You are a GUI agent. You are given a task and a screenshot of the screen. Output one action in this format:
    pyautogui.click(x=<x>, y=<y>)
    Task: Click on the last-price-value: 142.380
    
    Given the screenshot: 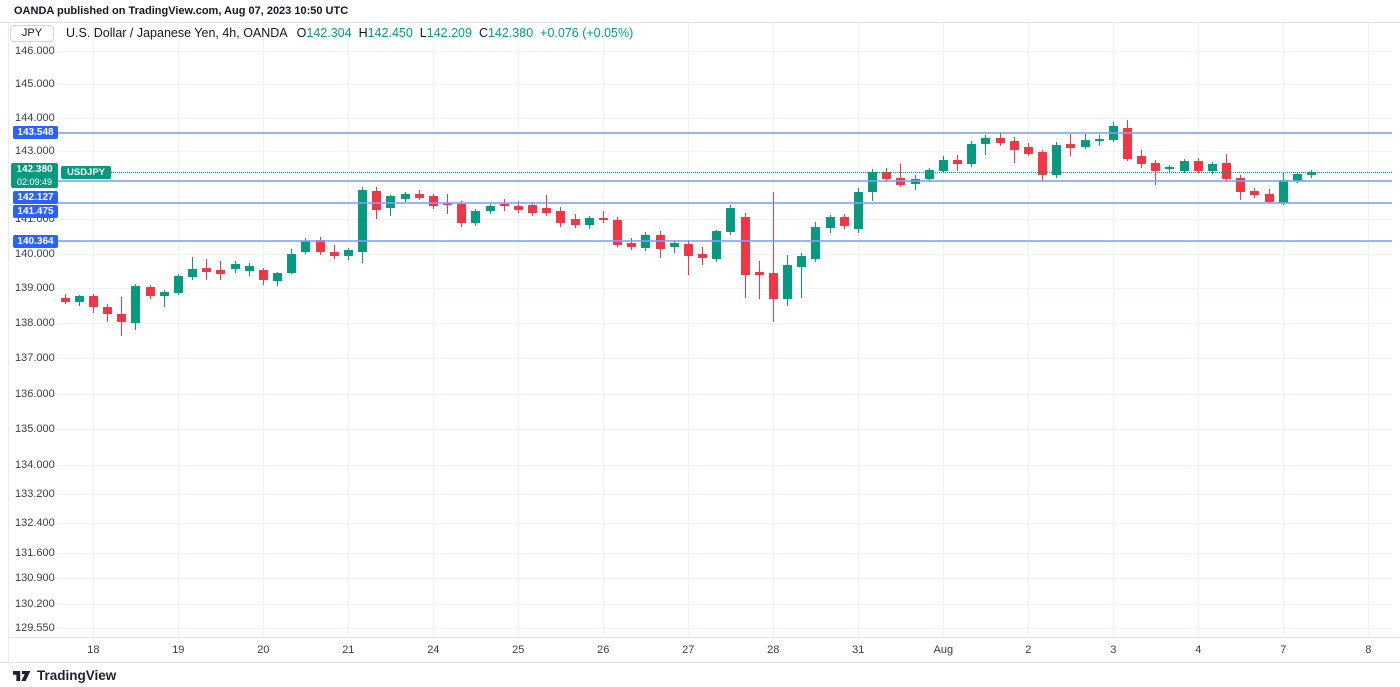 What is the action you would take?
    pyautogui.click(x=34, y=169)
    